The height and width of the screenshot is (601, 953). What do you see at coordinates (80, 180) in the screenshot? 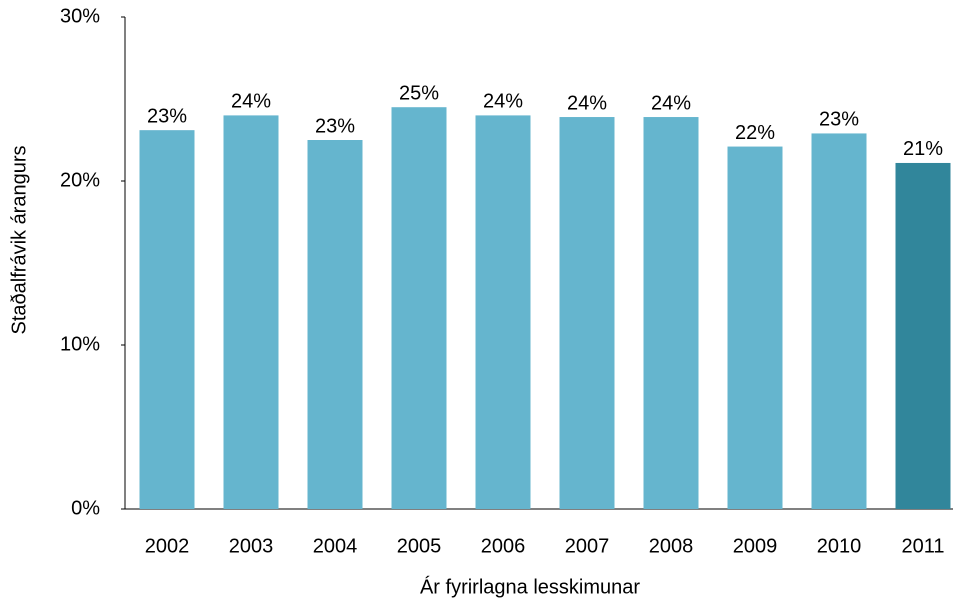
I see `y-tick-label: 20%` at bounding box center [80, 180].